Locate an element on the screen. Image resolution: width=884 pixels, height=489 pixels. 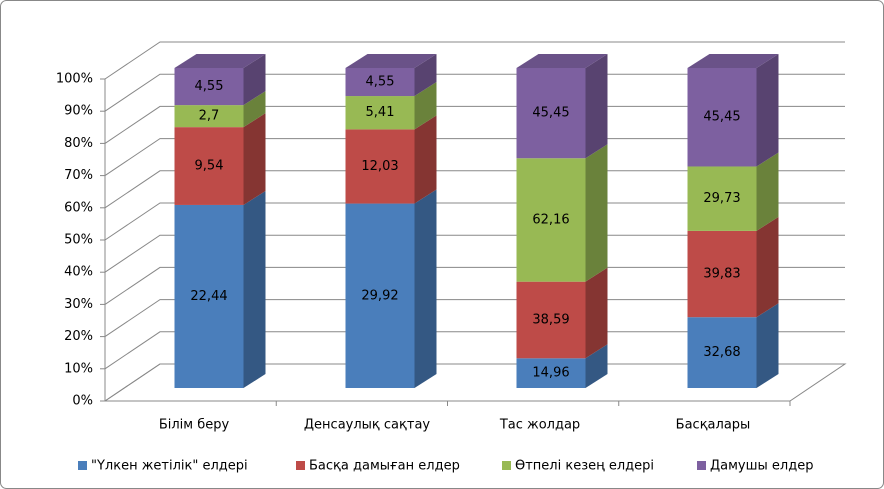
data-label: 32,68 is located at coordinates (721, 352).